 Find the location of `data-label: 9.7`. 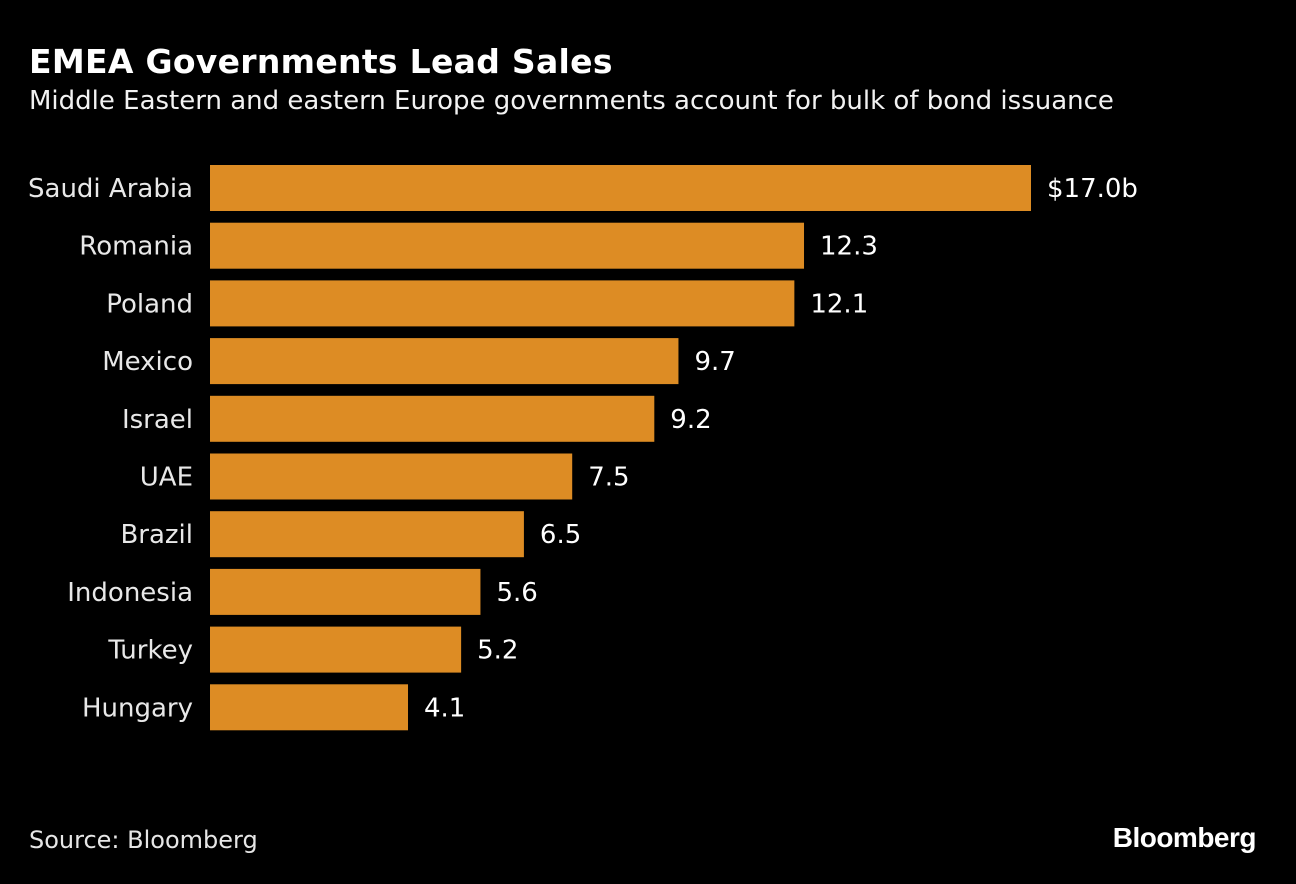

data-label: 9.7 is located at coordinates (714, 362).